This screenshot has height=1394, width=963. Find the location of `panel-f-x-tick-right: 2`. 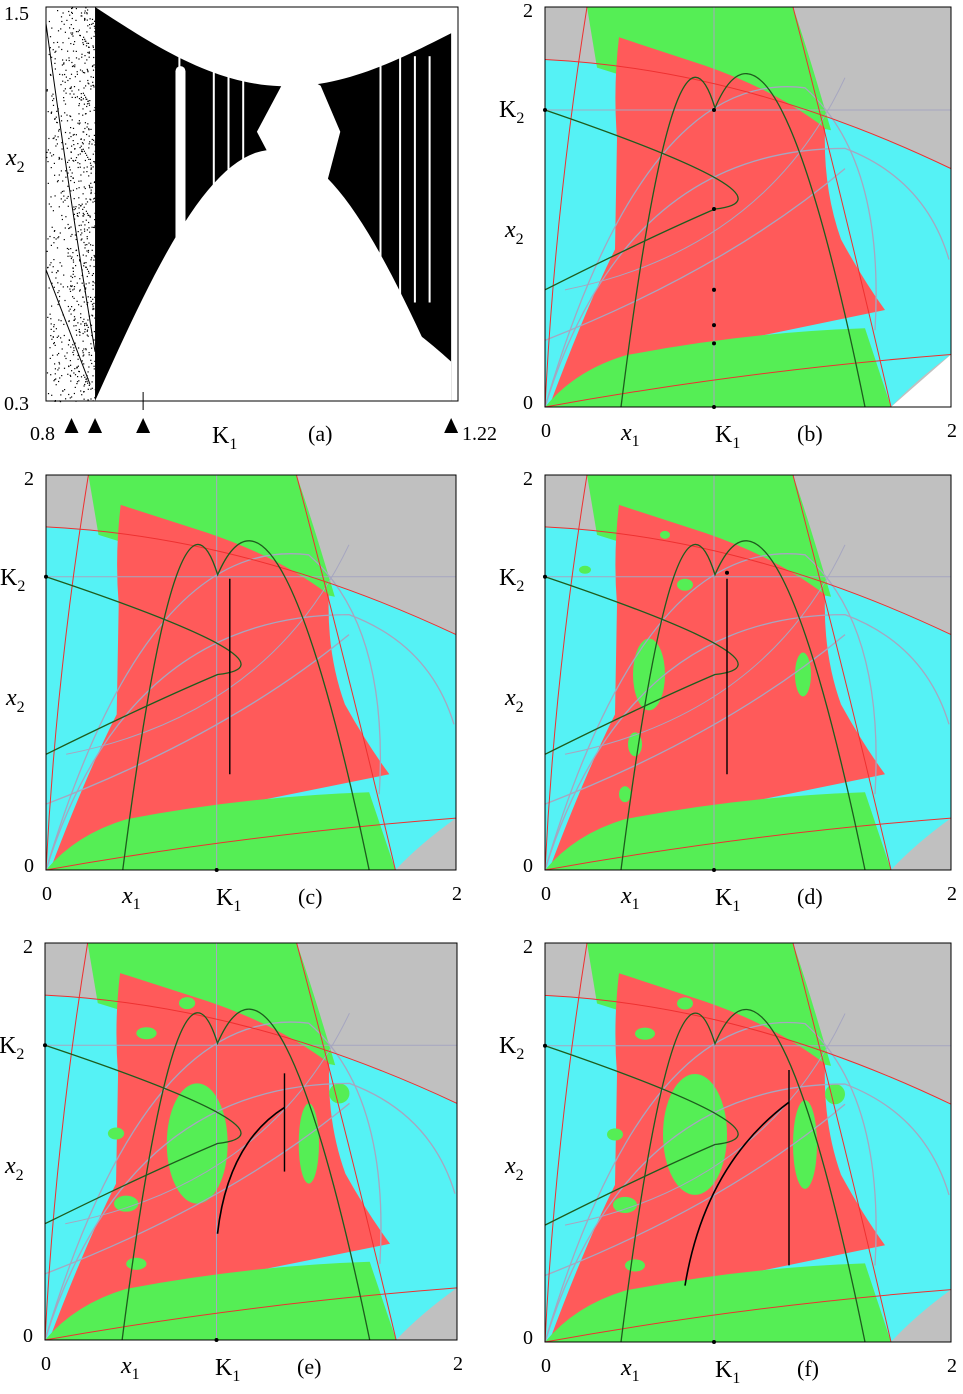

panel-f-x-tick-right: 2 is located at coordinates (952, 1366).